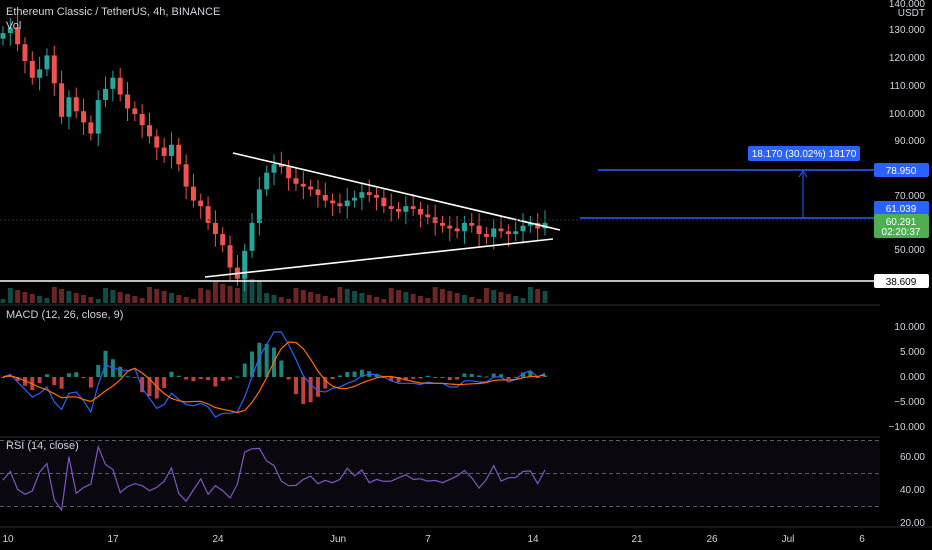  I want to click on price-tick-label: 100.000, so click(907, 114).